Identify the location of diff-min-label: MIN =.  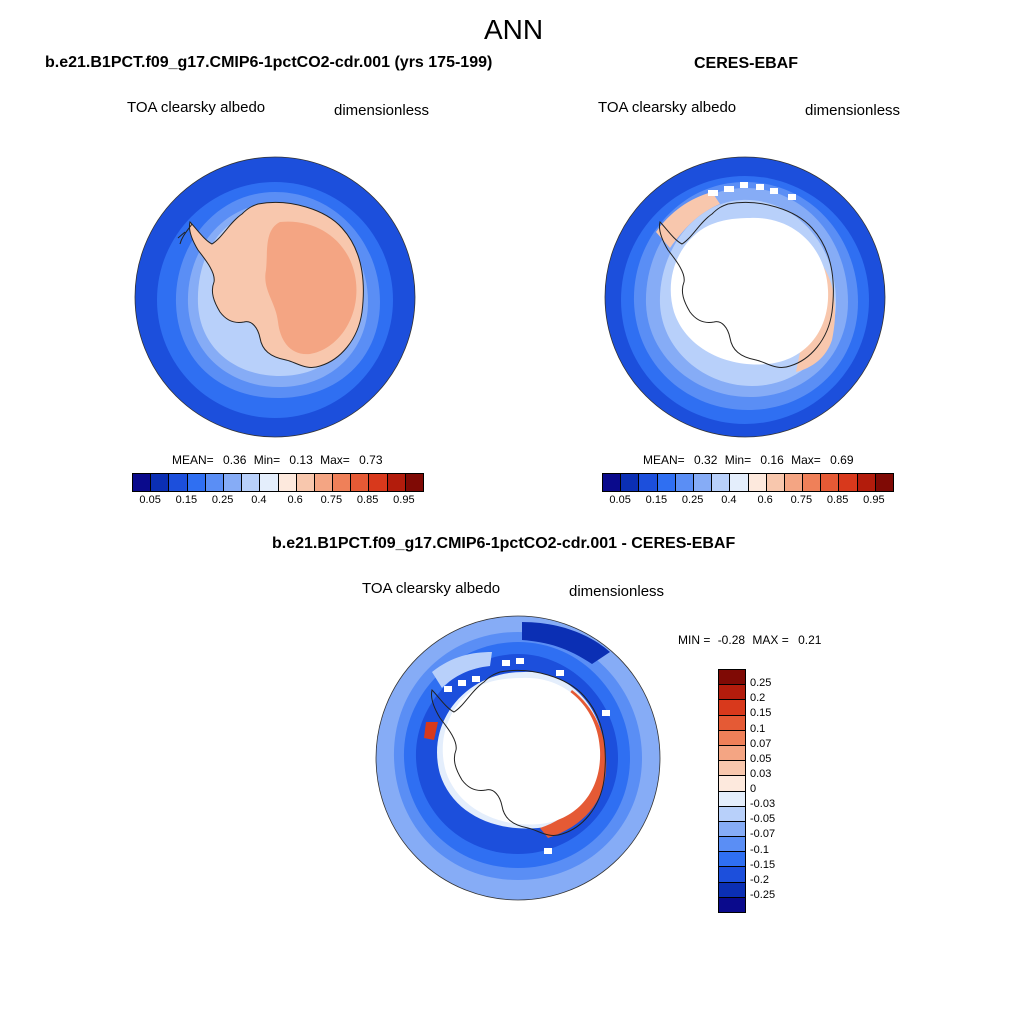
(694, 640).